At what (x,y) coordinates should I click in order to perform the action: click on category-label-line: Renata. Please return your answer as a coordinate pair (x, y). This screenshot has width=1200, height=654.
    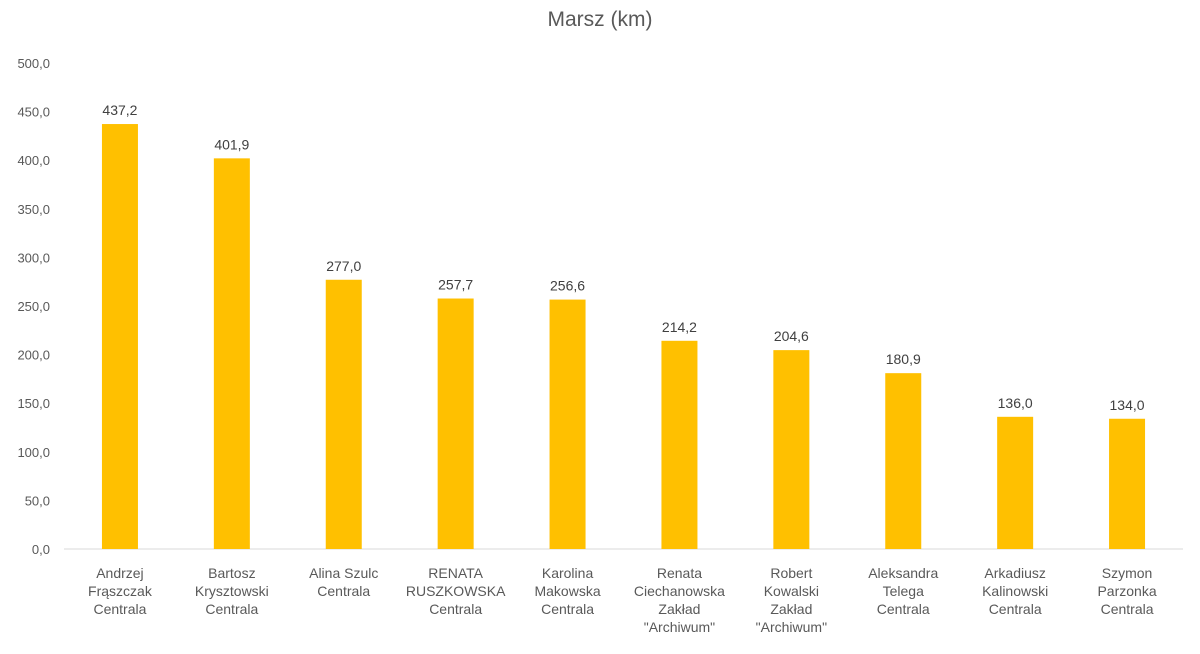
    Looking at the image, I should click on (679, 573).